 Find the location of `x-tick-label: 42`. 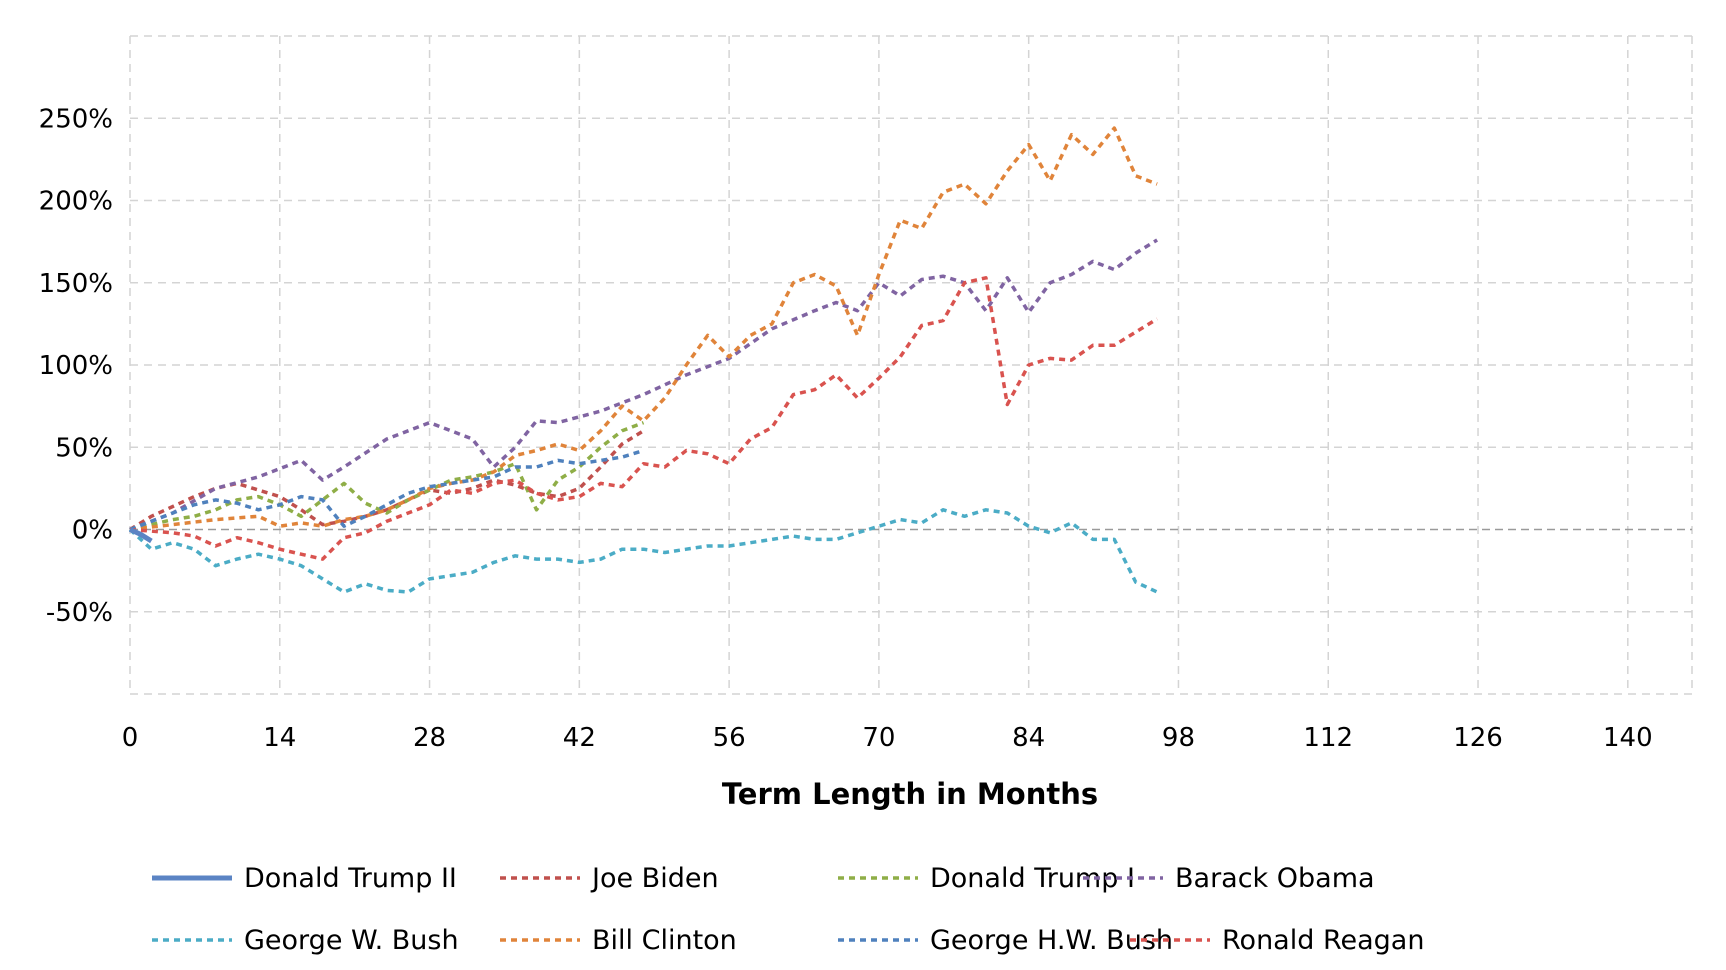

x-tick-label: 42 is located at coordinates (579, 738).